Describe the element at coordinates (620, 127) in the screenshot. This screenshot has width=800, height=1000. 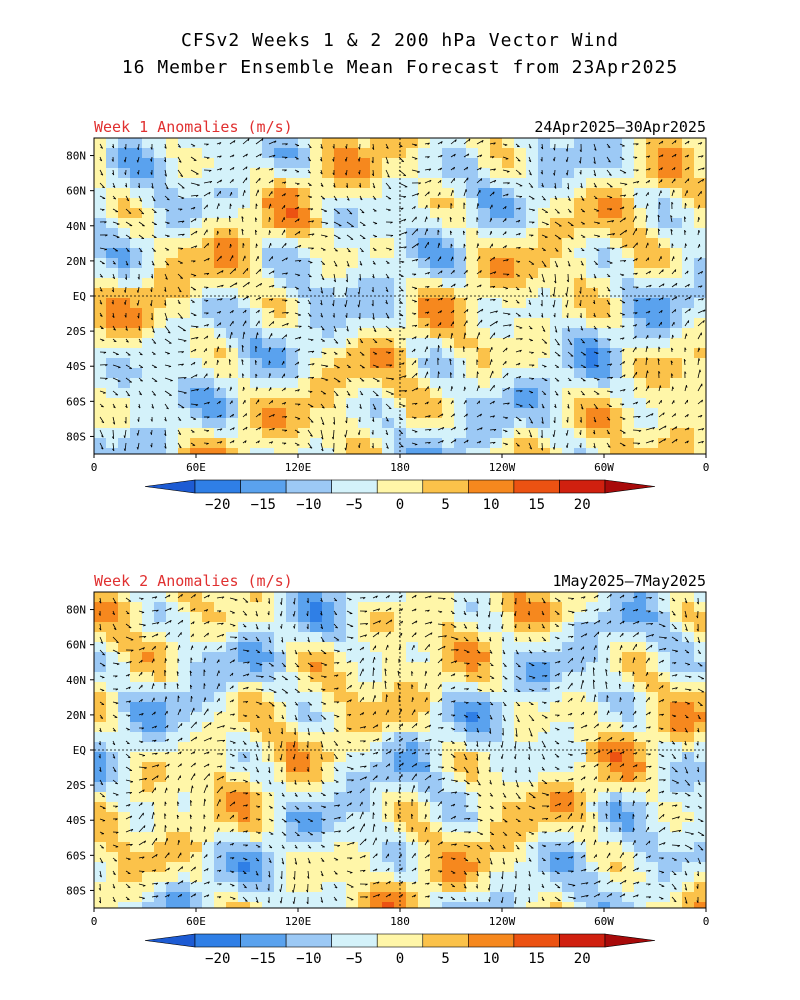
I see `week1-date-range: 24Apr2025—30Apr2025` at that location.